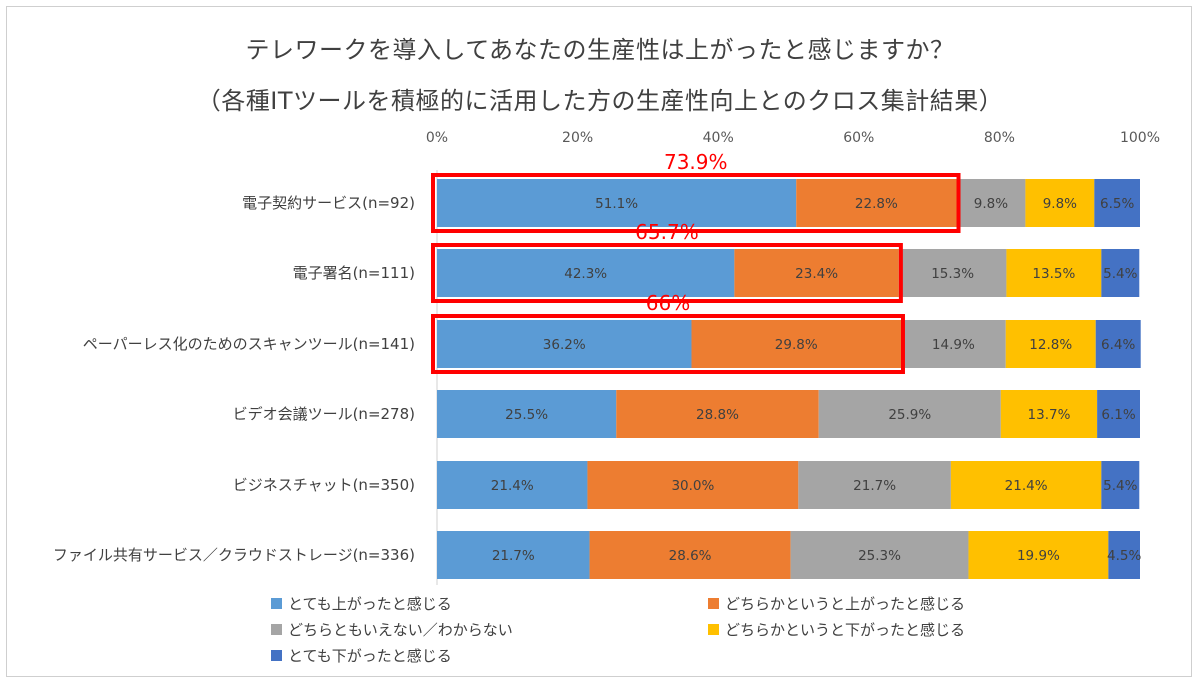 This screenshot has height=685, width=1200. What do you see at coordinates (858, 138) in the screenshot?
I see `x-tick-label: 60%` at bounding box center [858, 138].